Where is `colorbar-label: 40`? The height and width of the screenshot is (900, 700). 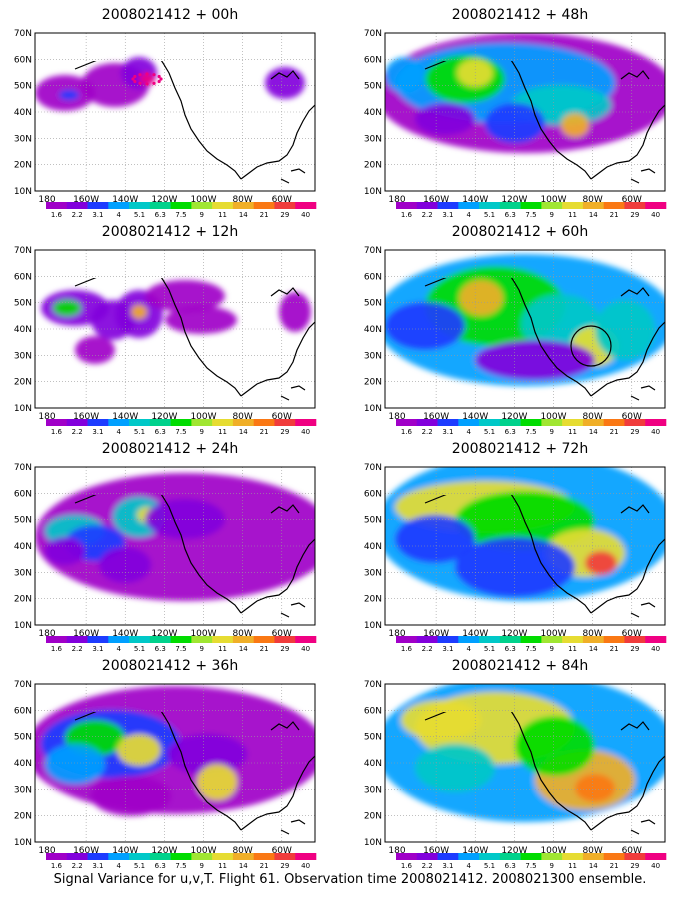 colorbar-label: 40 is located at coordinates (305, 866).